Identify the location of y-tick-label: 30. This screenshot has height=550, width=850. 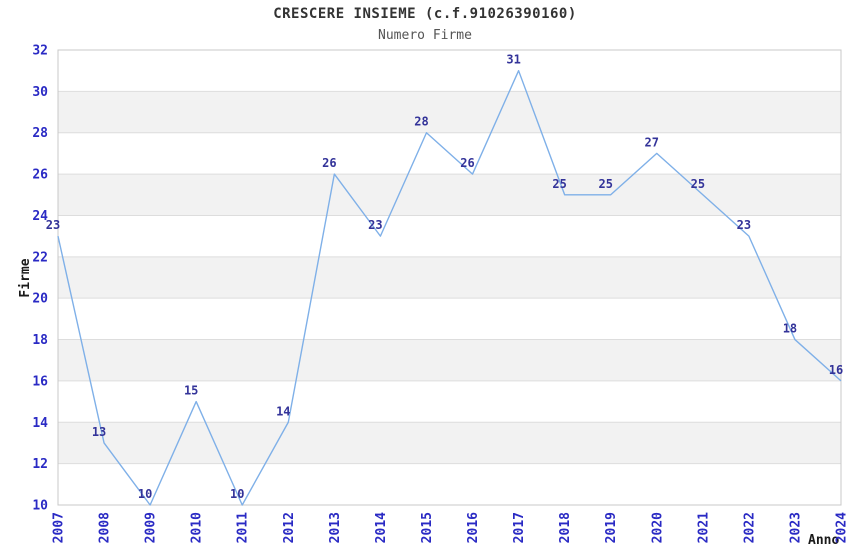
(40, 92).